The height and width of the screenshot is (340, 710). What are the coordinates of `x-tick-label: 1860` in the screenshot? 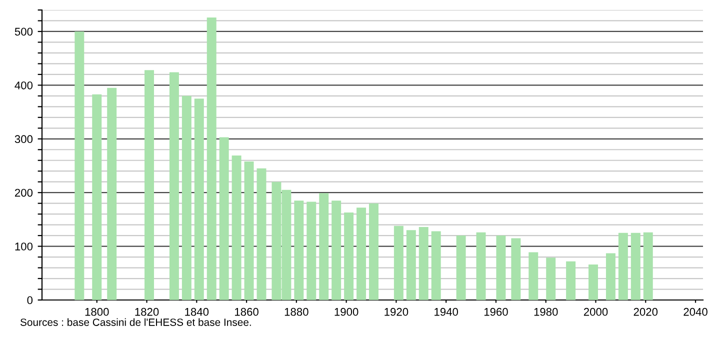 It's located at (246, 312).